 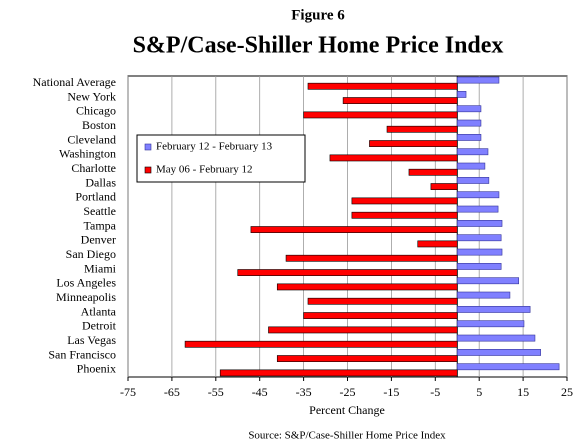 I want to click on x-tick-label: -65, so click(x=172, y=392).